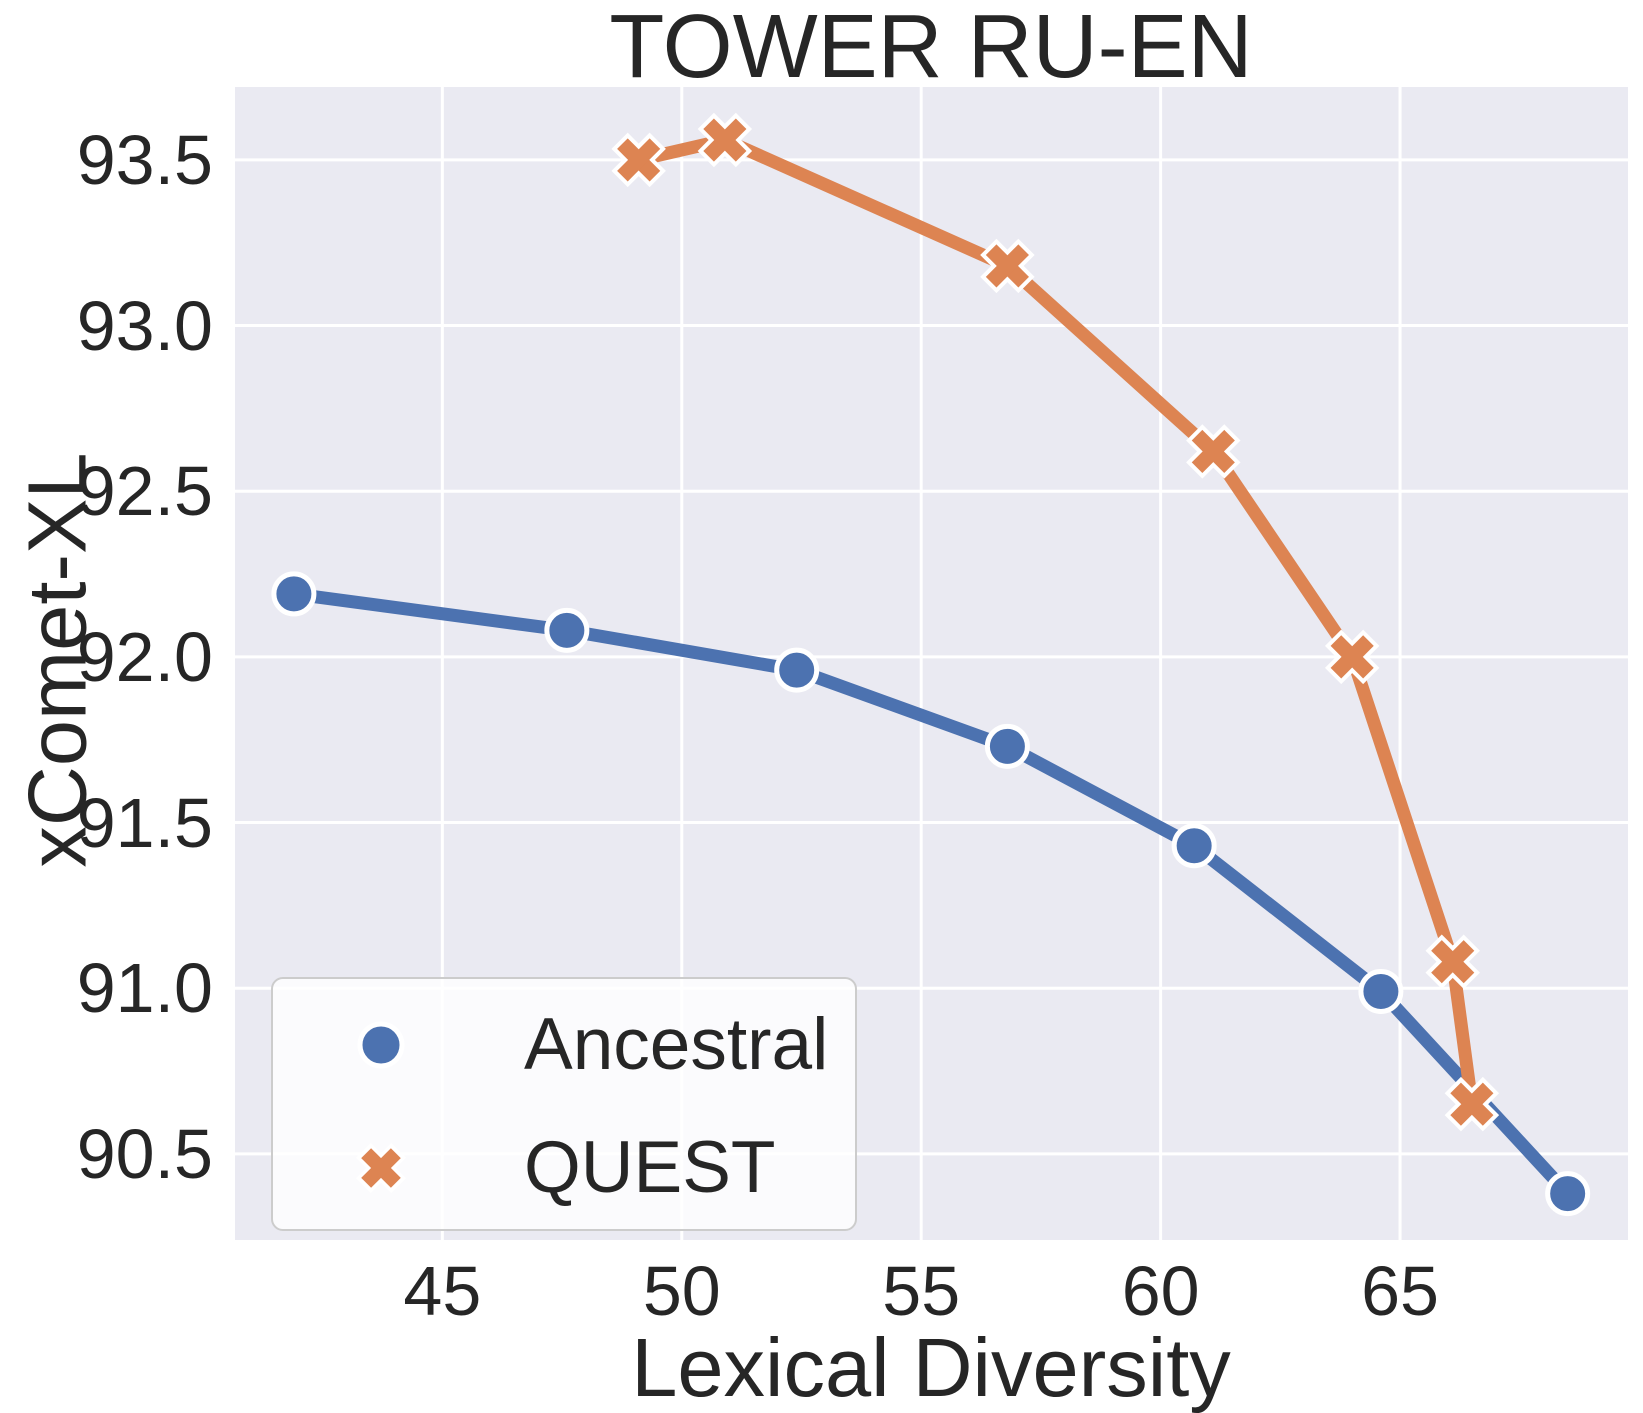 The height and width of the screenshot is (1413, 1643). Describe the element at coordinates (144, 491) in the screenshot. I see `y-tick-label: 92.5` at that location.